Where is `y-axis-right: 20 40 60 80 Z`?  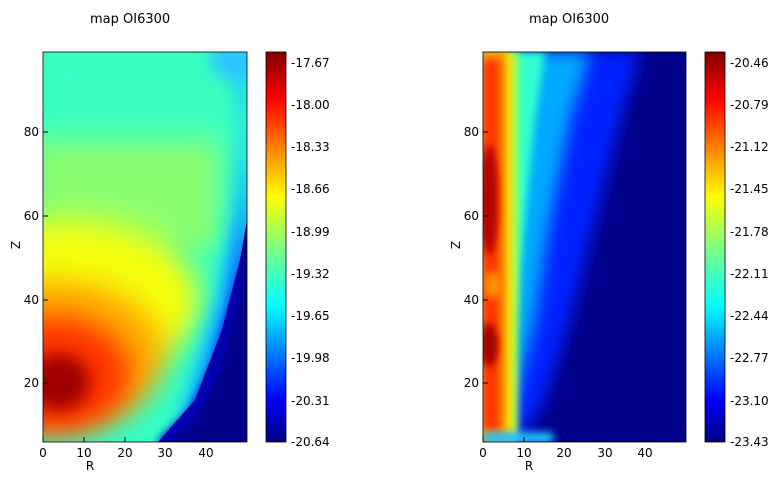
y-axis-right: 20 40 60 80 Z is located at coordinates (468, 257).